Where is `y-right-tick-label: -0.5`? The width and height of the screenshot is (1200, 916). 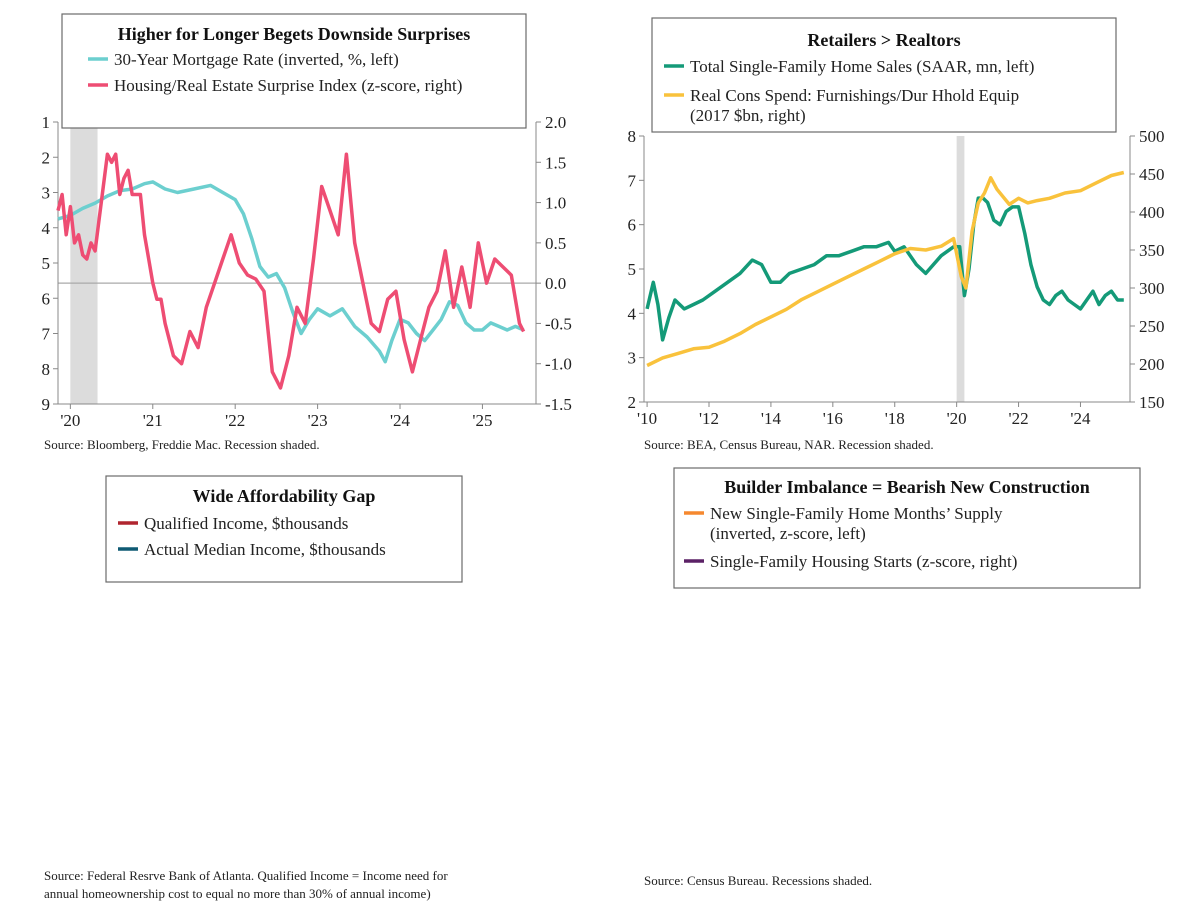
y-right-tick-label: -0.5 is located at coordinates (558, 323).